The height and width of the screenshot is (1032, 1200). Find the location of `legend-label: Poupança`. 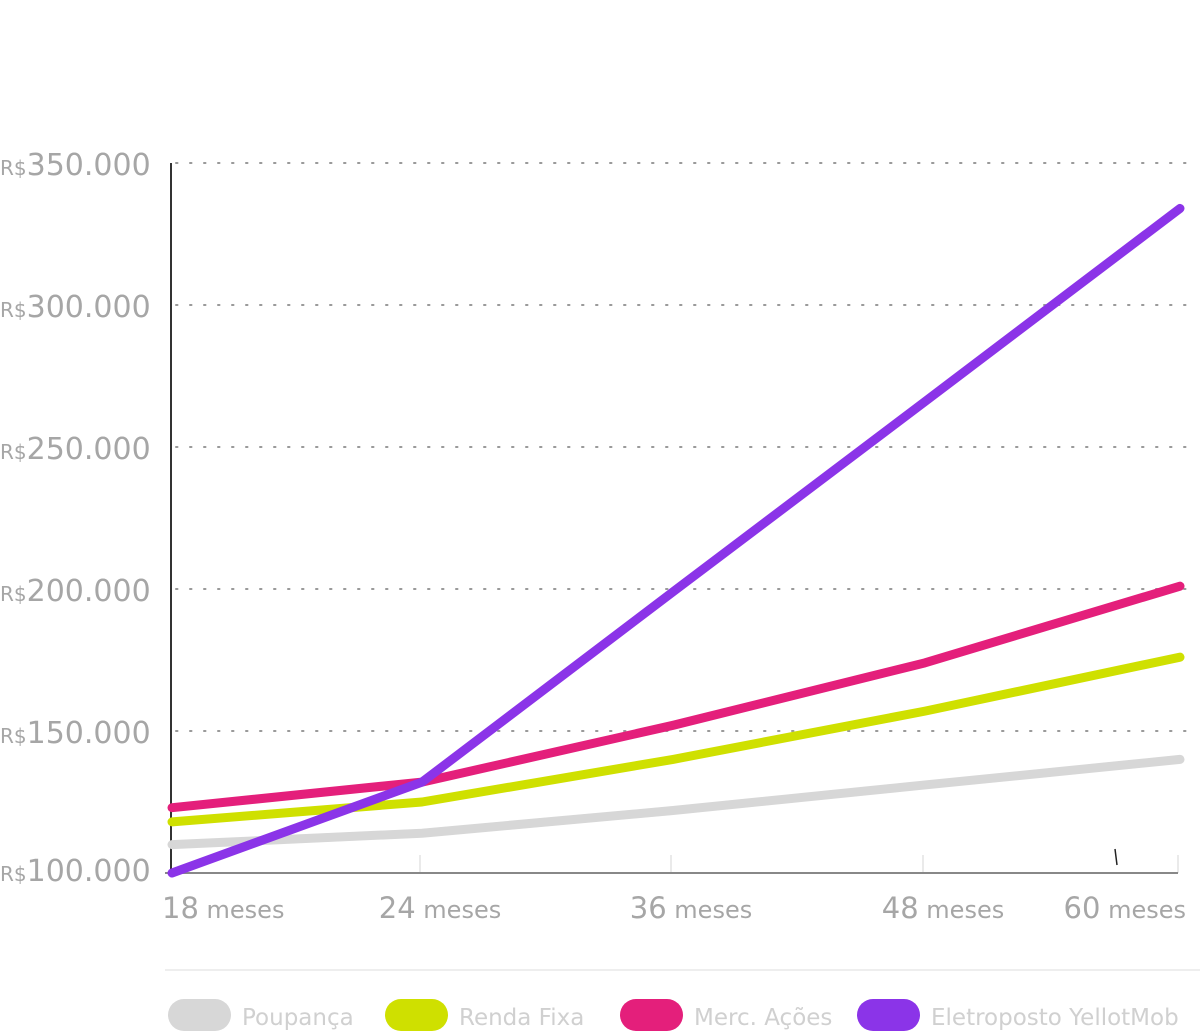

legend-label: Poupança is located at coordinates (298, 1018).